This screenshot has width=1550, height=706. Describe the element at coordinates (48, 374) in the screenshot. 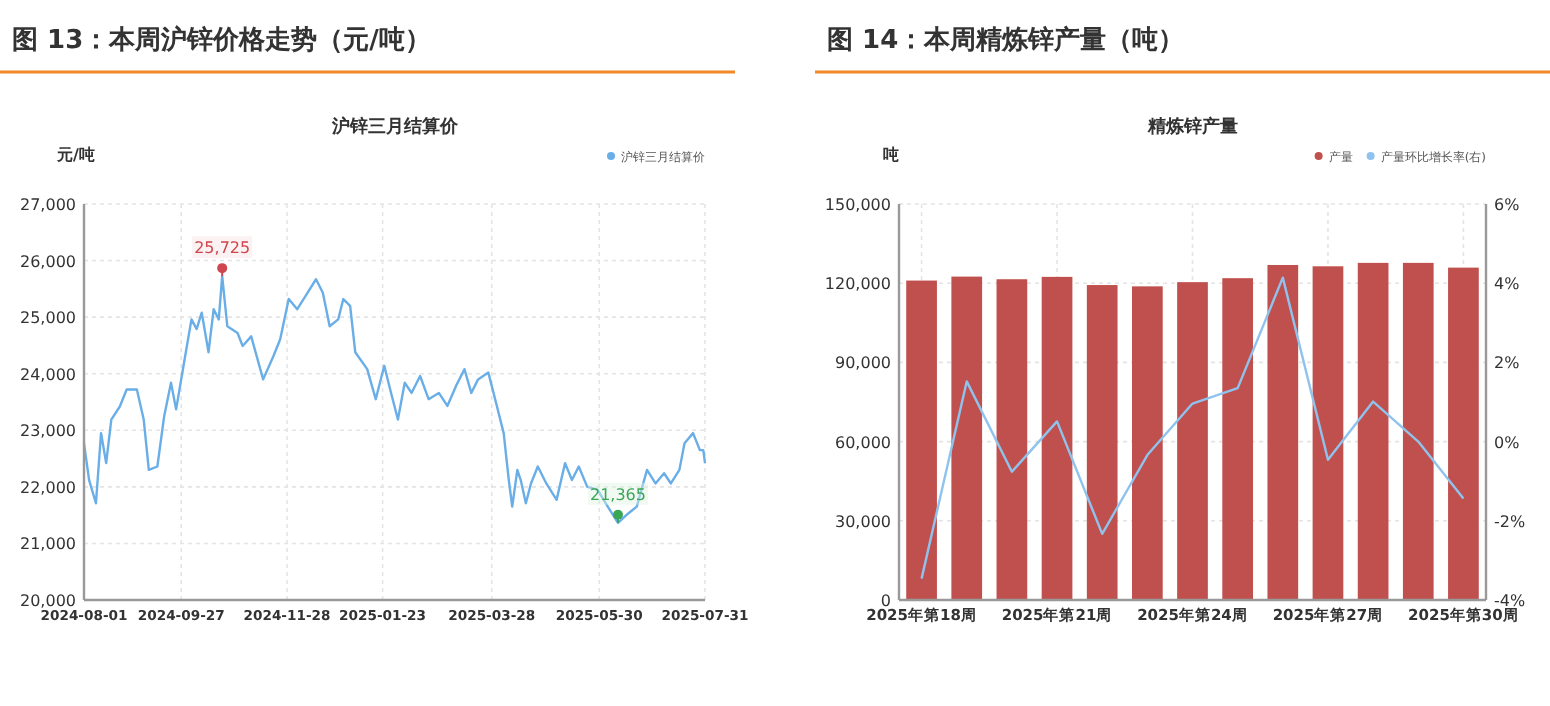

I see `y-tick-label: 24,000` at that location.